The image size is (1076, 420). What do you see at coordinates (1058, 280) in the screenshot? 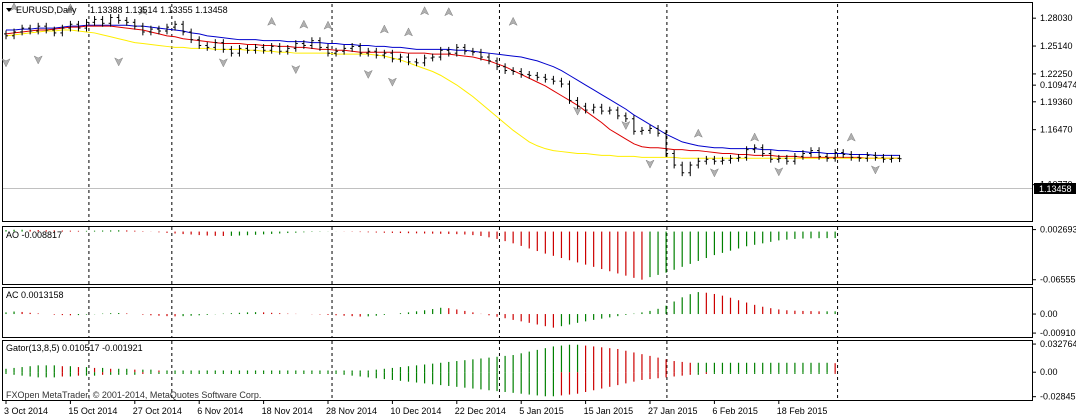
I see `indicator-tick-label: -0.06555` at bounding box center [1058, 280].